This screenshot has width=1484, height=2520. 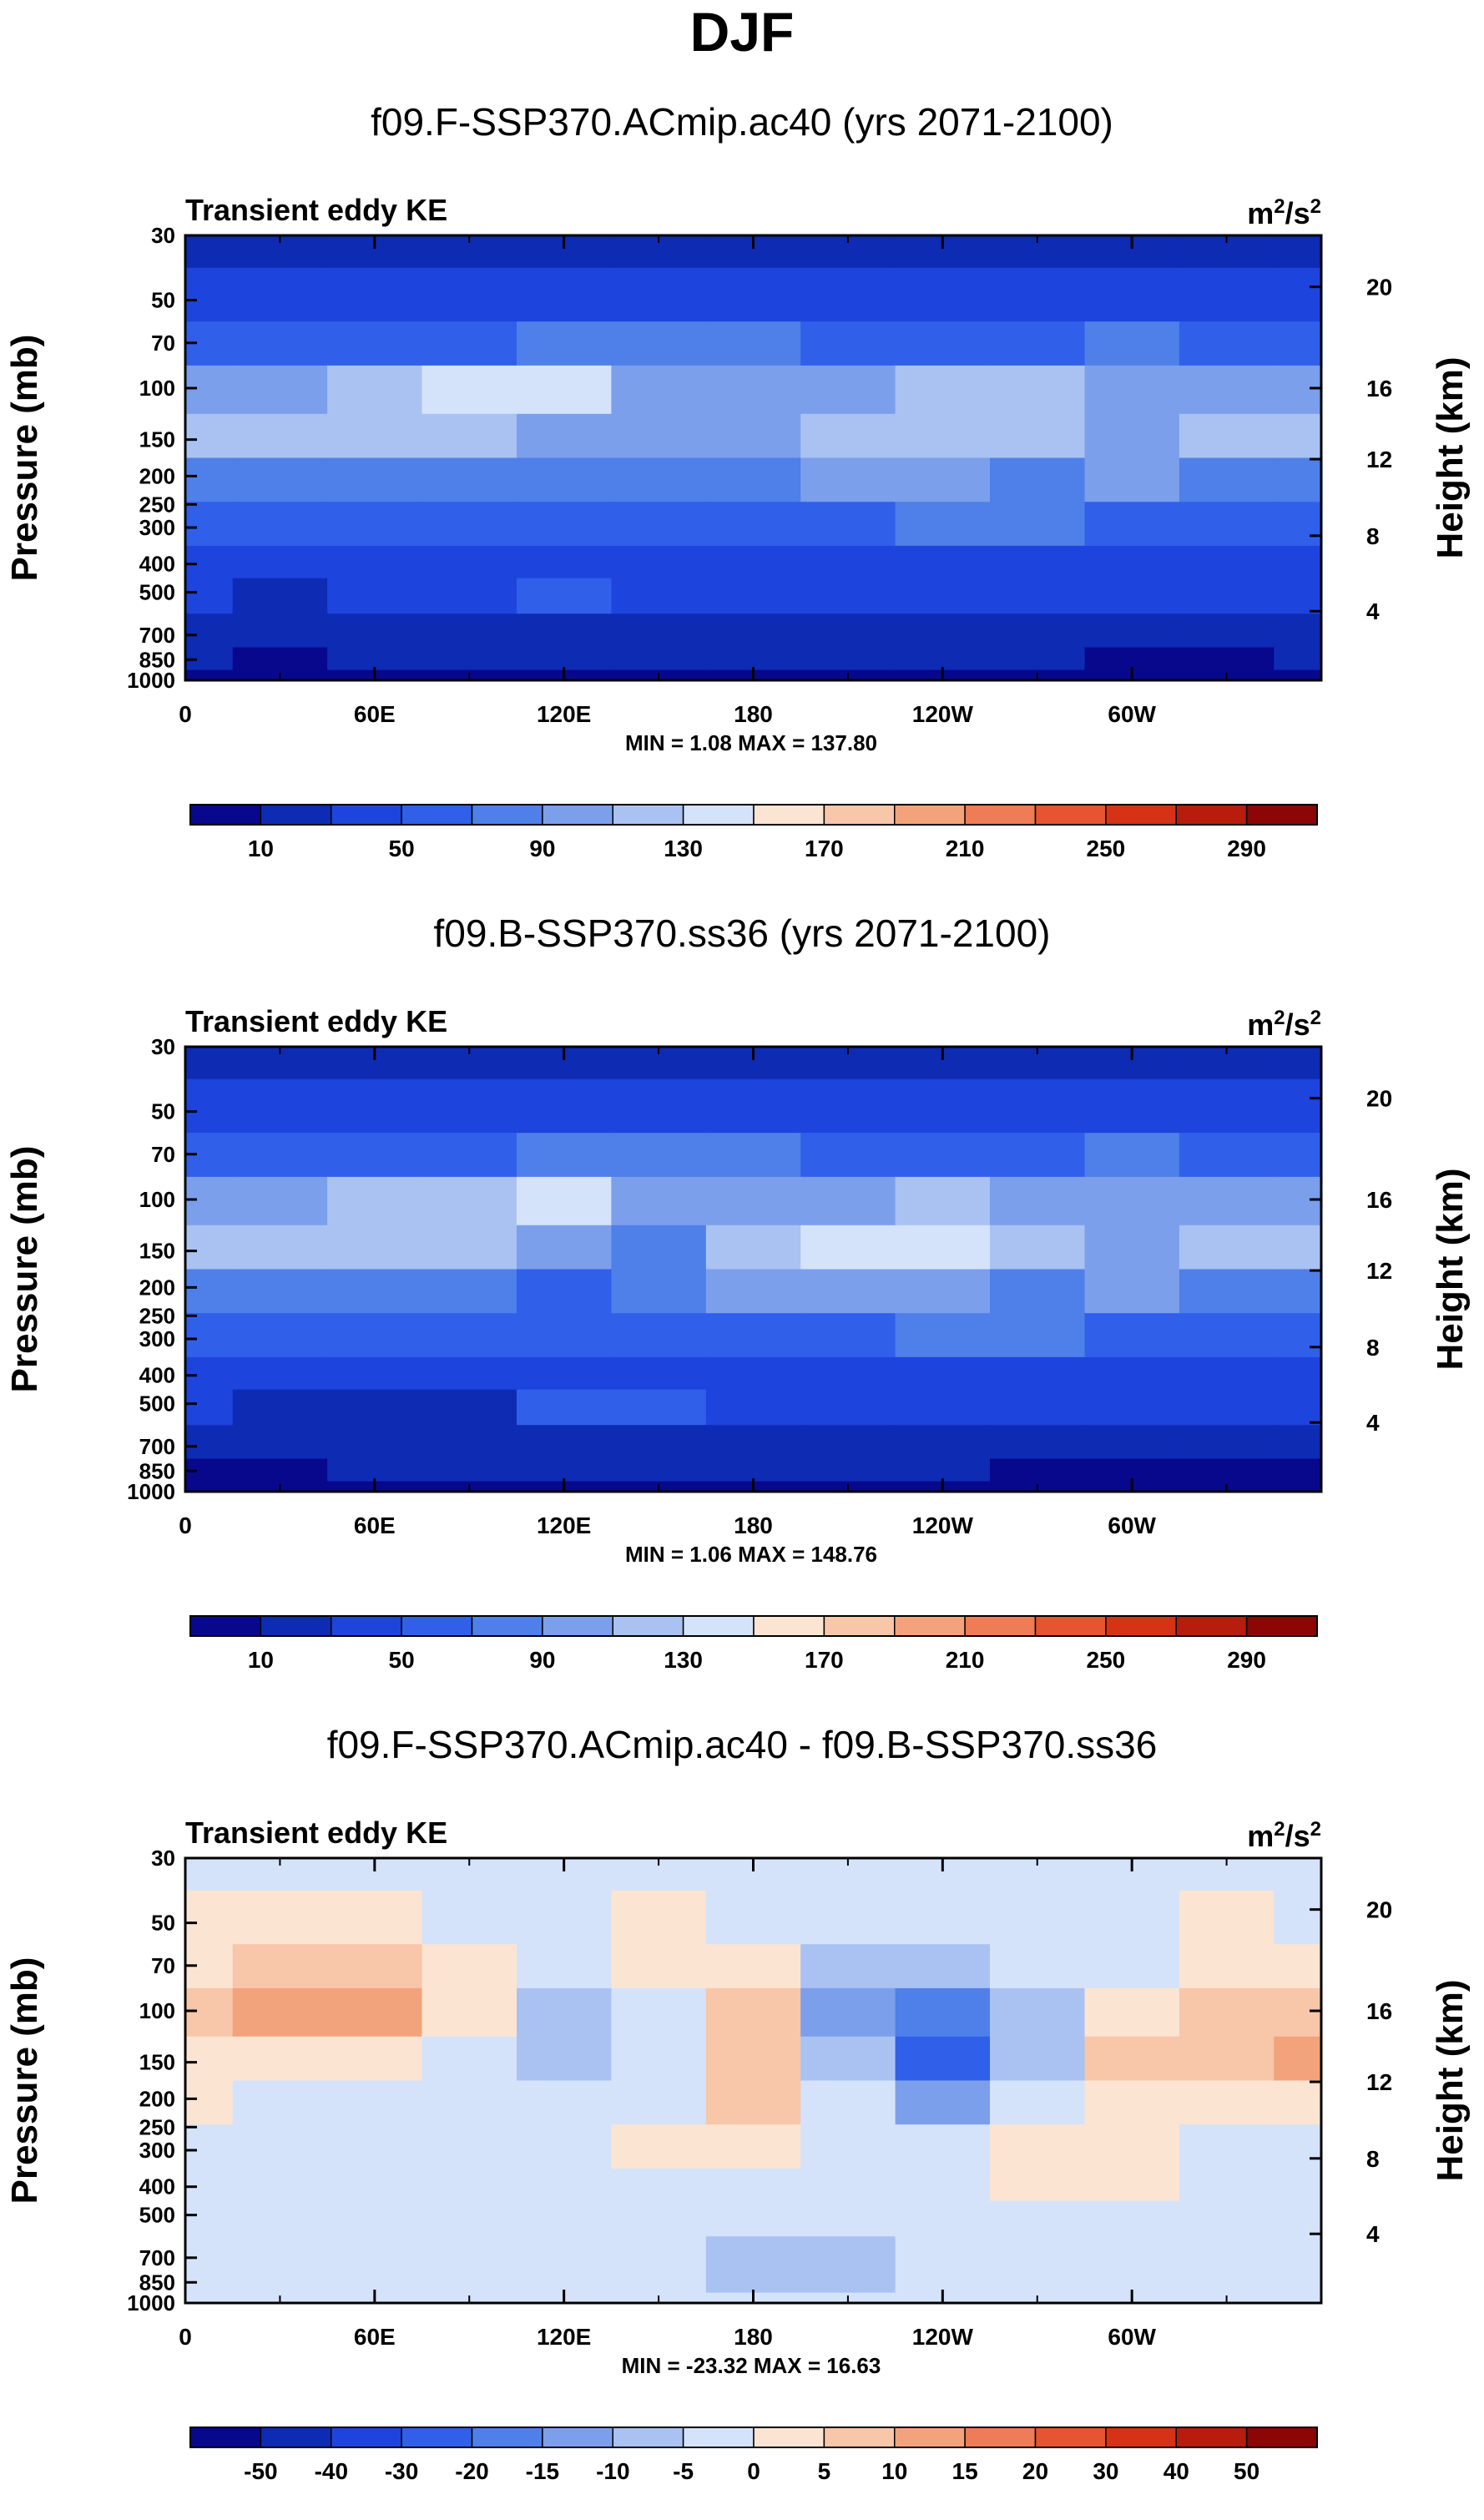 What do you see at coordinates (157, 2010) in the screenshot?
I see `y-tick-label: 100` at bounding box center [157, 2010].